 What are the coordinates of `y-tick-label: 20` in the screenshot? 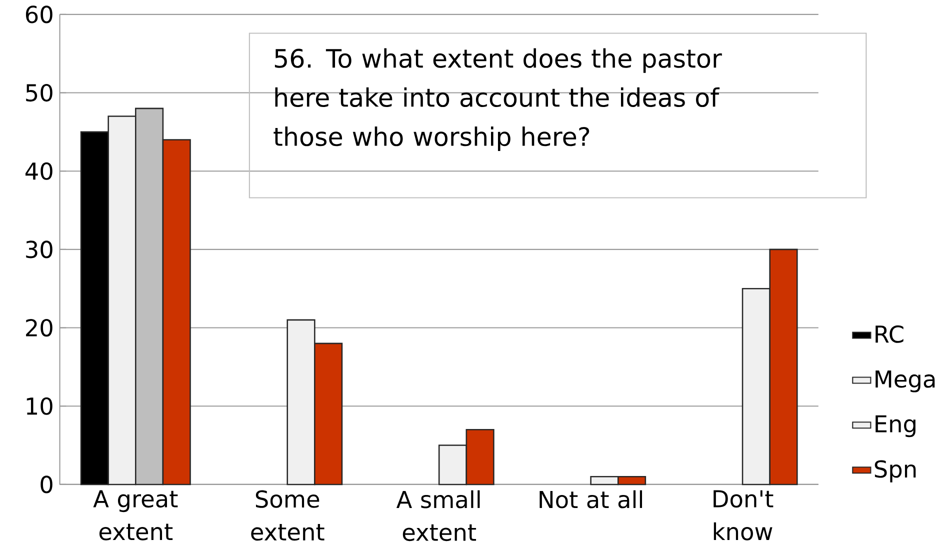 It's located at (39, 328).